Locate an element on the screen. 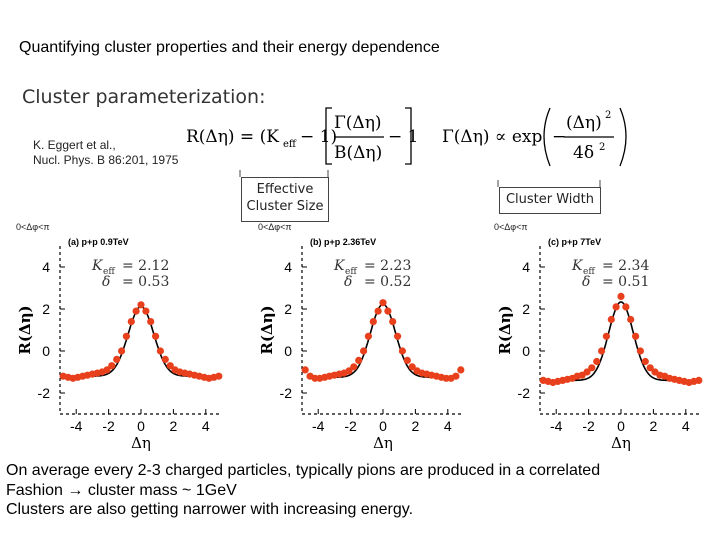  delta-value: = 0.53 is located at coordinates (145, 282).